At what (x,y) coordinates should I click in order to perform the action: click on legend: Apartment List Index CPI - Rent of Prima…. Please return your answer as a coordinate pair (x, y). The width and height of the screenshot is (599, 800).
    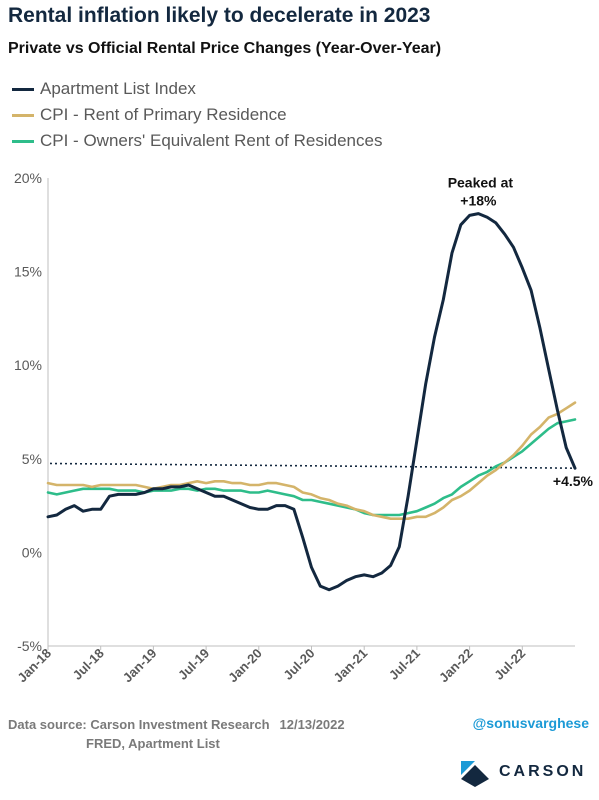
    Looking at the image, I should click on (197, 115).